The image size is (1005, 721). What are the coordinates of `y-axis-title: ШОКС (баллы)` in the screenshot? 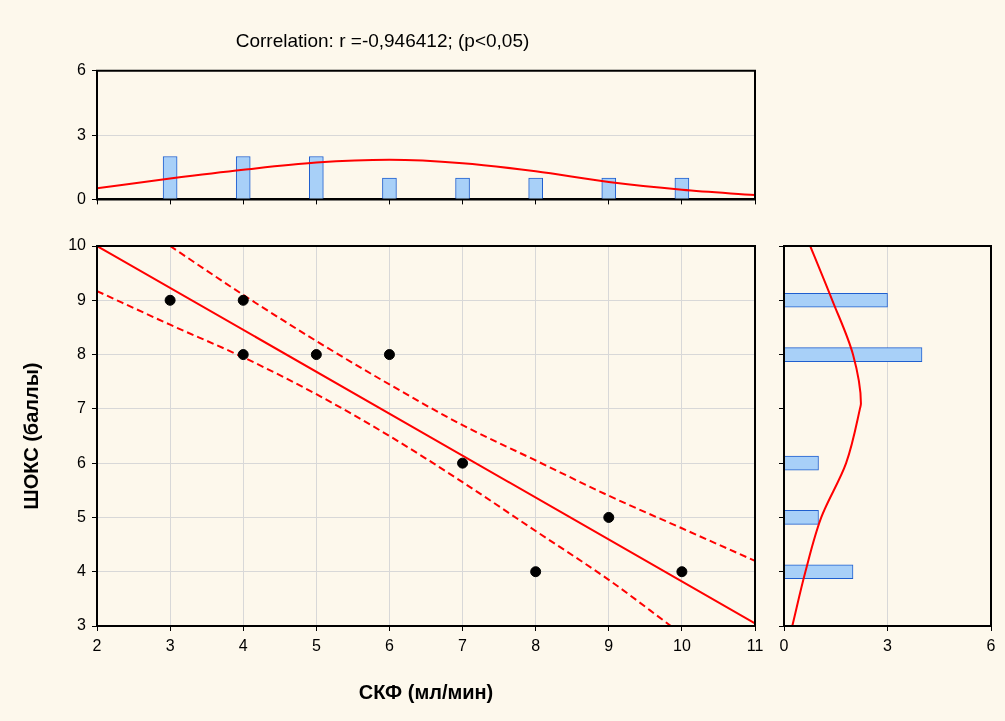 It's located at (30, 436).